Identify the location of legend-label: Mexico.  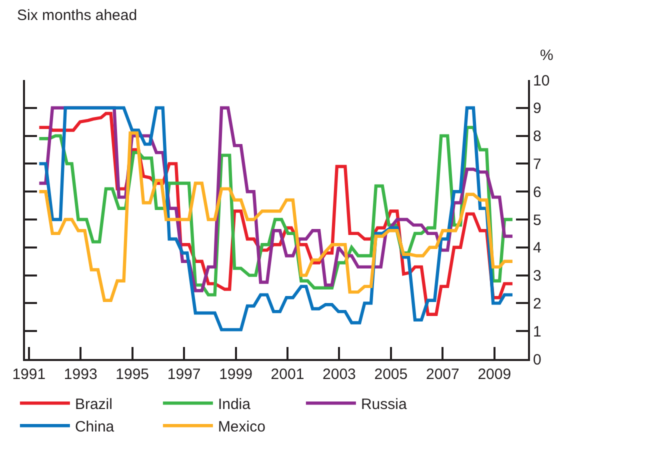
(242, 427).